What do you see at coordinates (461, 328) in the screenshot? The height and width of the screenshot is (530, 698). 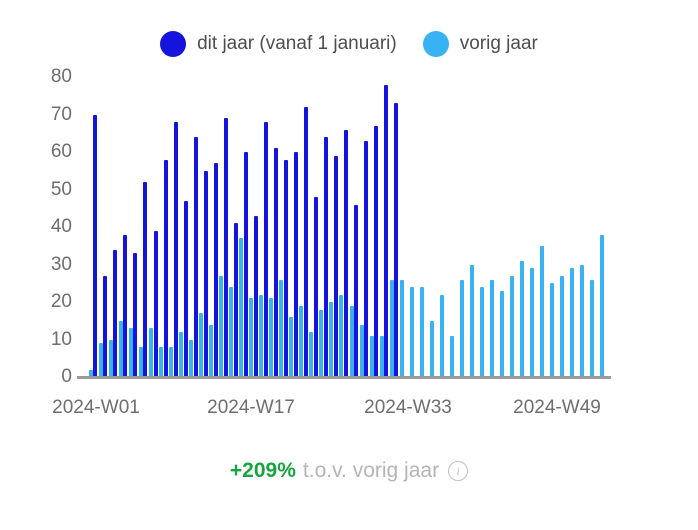 I see `bar-vorig-jaar-W38` at bounding box center [461, 328].